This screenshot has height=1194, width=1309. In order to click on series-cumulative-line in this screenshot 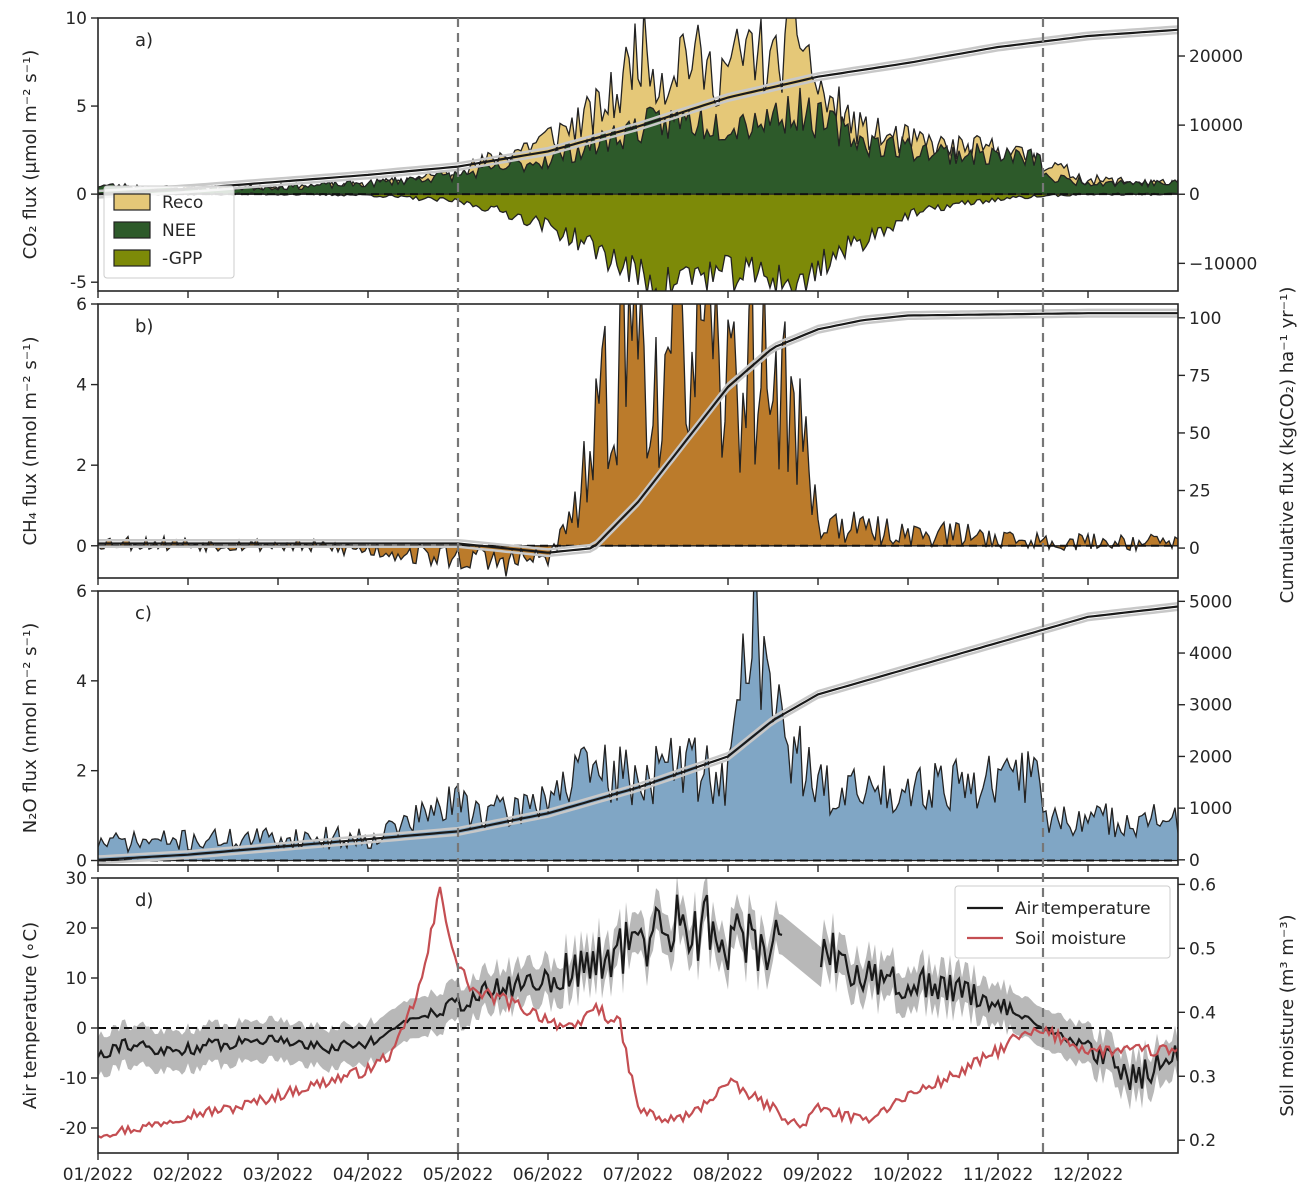, I will do `click(638, 112)`.